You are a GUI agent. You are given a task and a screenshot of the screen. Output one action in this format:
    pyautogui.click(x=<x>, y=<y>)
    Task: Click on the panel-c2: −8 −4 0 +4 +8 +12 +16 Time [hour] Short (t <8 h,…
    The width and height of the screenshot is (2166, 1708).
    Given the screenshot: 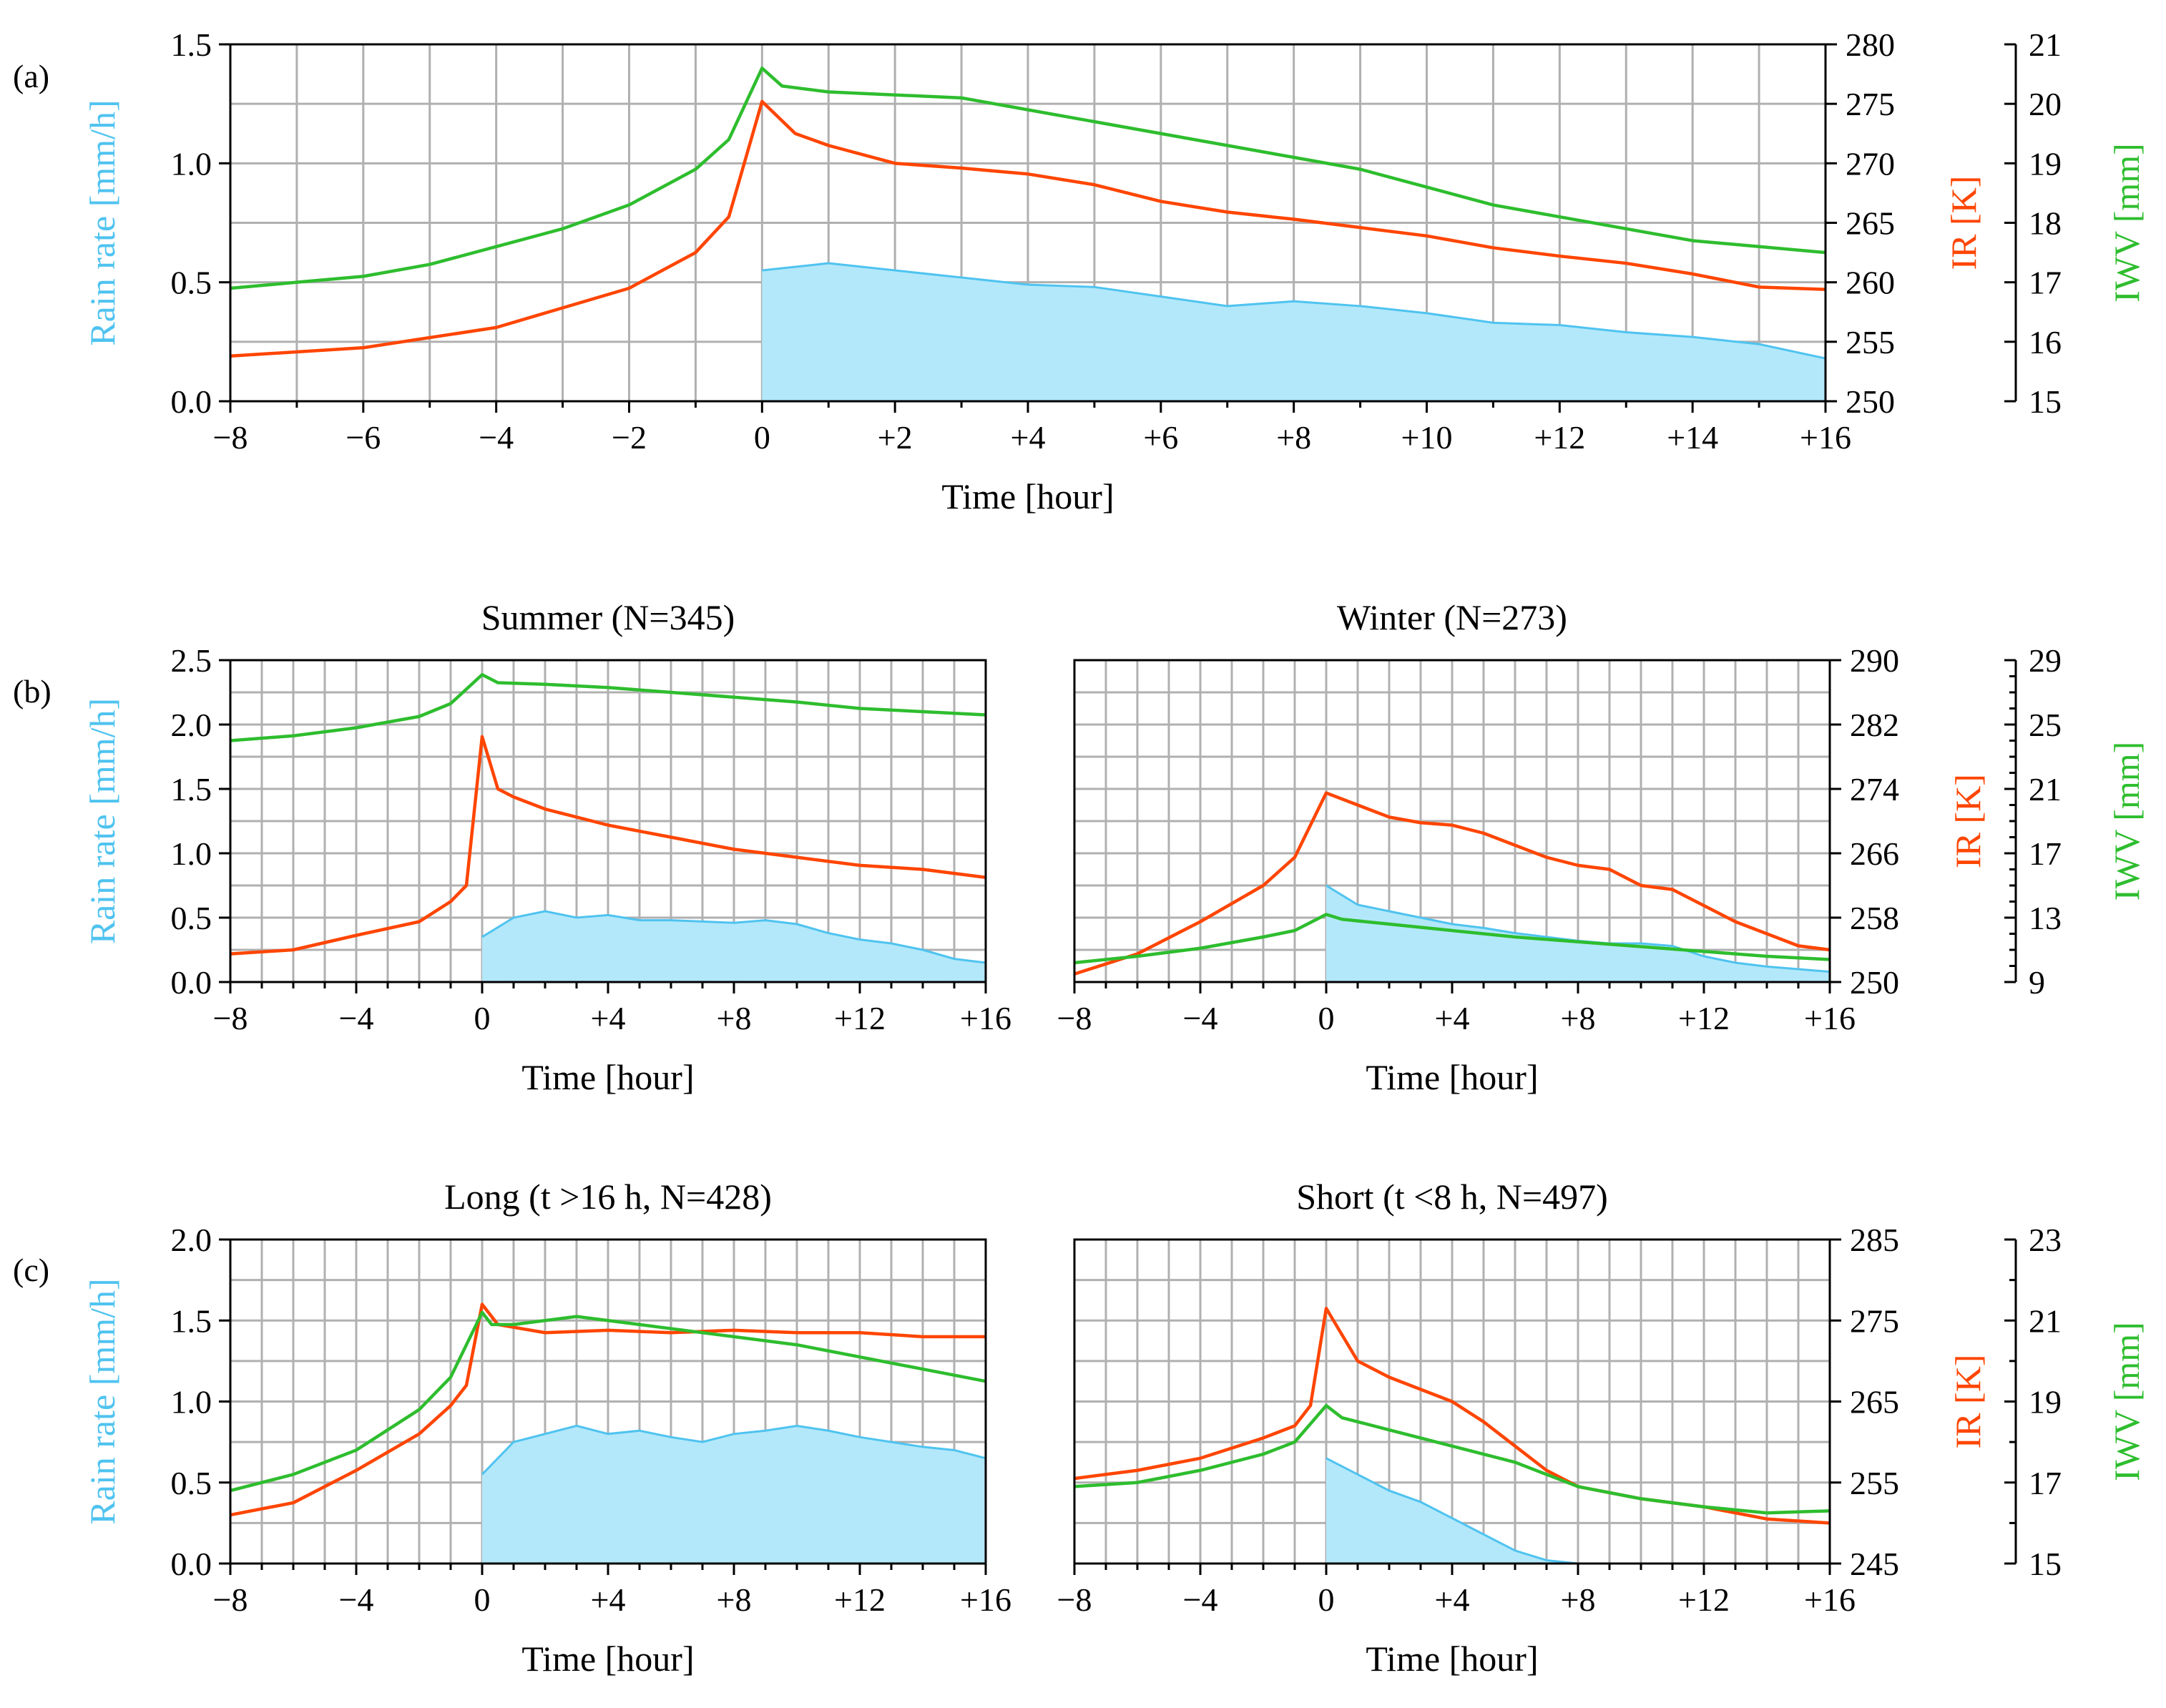 What is the action you would take?
    pyautogui.click(x=1602, y=1428)
    